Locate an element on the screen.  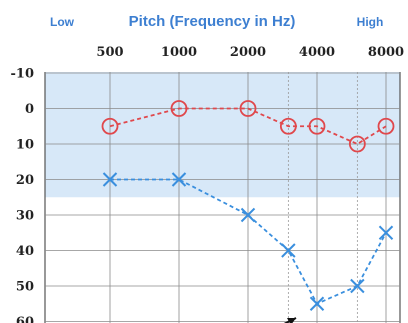
high-label: High is located at coordinates (370, 22).